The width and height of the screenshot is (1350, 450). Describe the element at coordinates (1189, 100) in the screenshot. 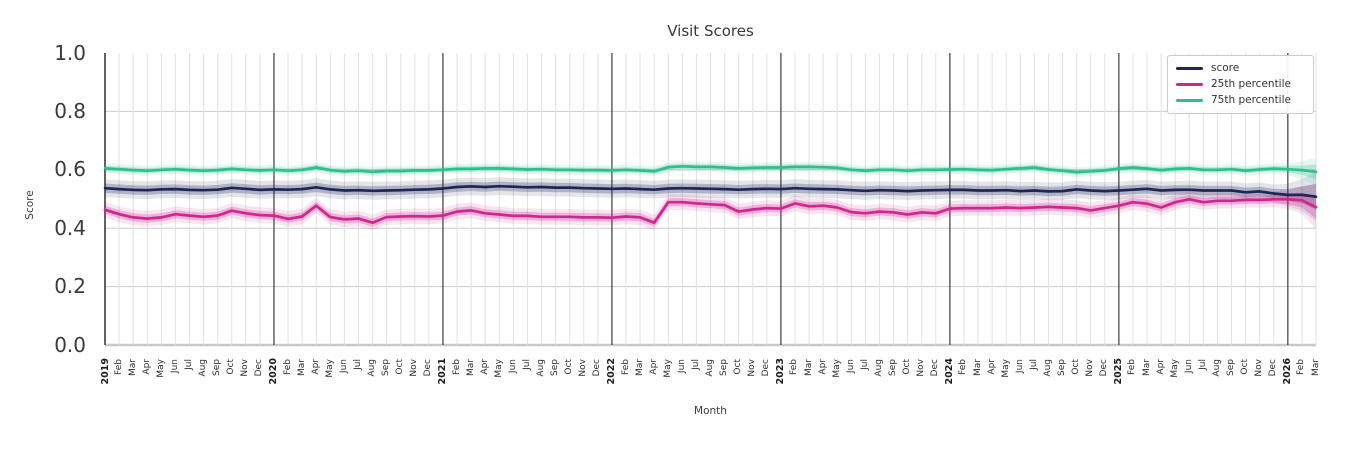

I see `legend-line-sample-75th-percentile` at that location.